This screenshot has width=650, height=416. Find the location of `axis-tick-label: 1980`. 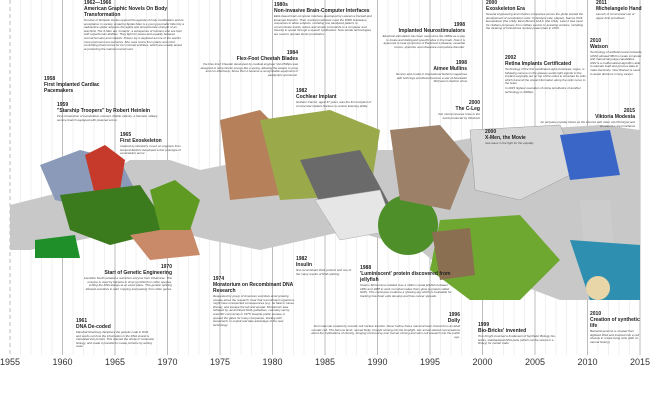

axis-tick-label: 1980 is located at coordinates (272, 362).